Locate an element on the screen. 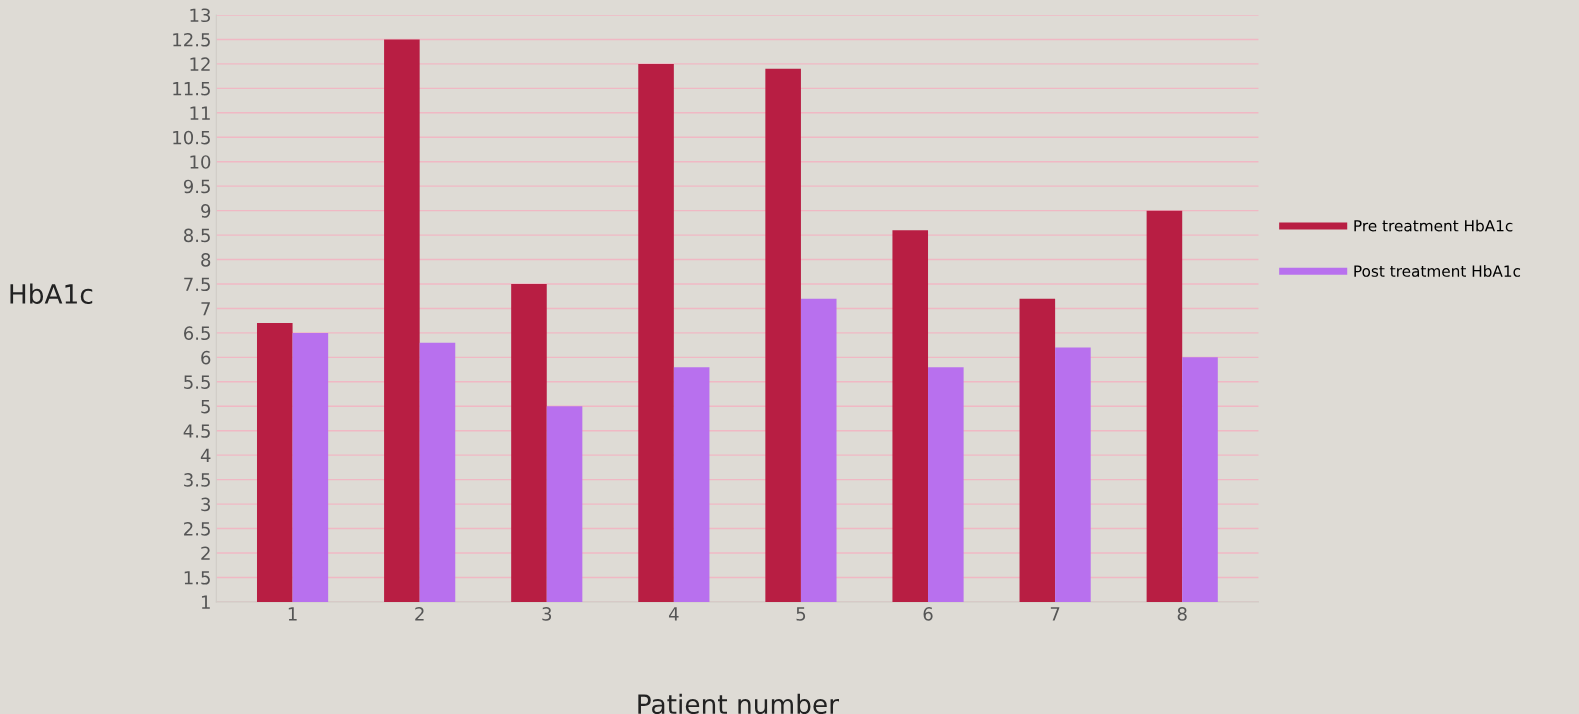  y-tick-label: 11 is located at coordinates (200, 113).